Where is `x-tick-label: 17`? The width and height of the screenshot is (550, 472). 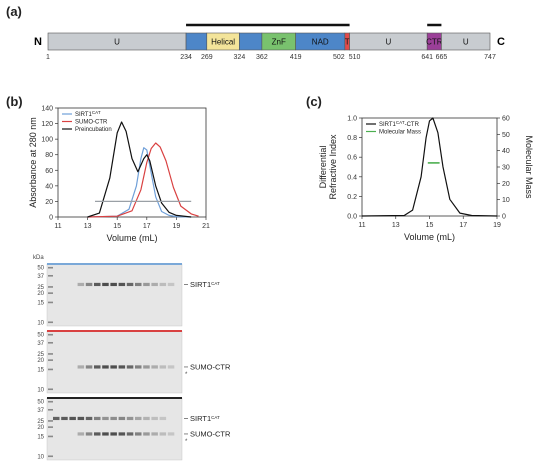
x-tick-label: 17 is located at coordinates (463, 225).